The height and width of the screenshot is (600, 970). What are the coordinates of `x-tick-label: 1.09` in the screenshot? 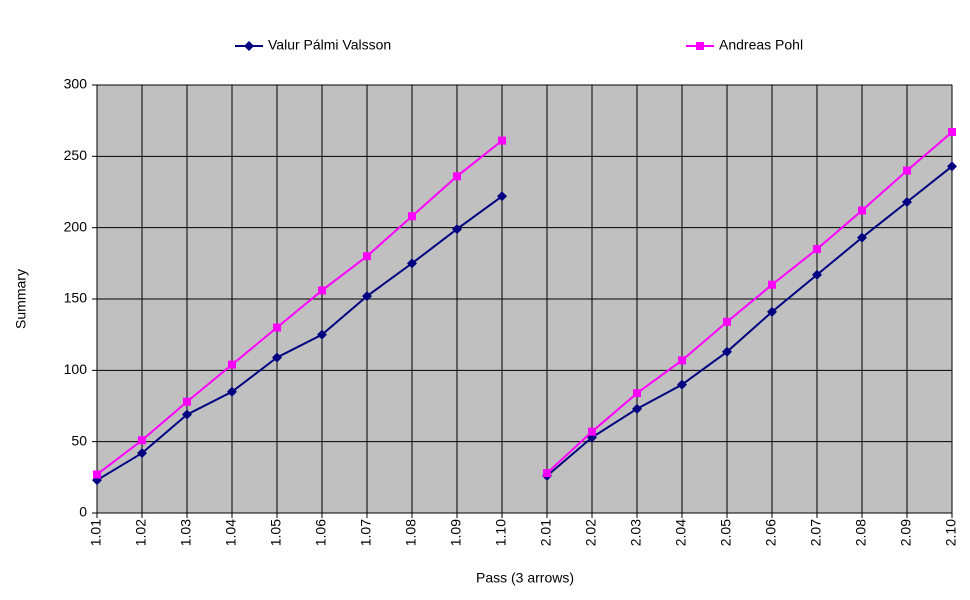 It's located at (456, 532).